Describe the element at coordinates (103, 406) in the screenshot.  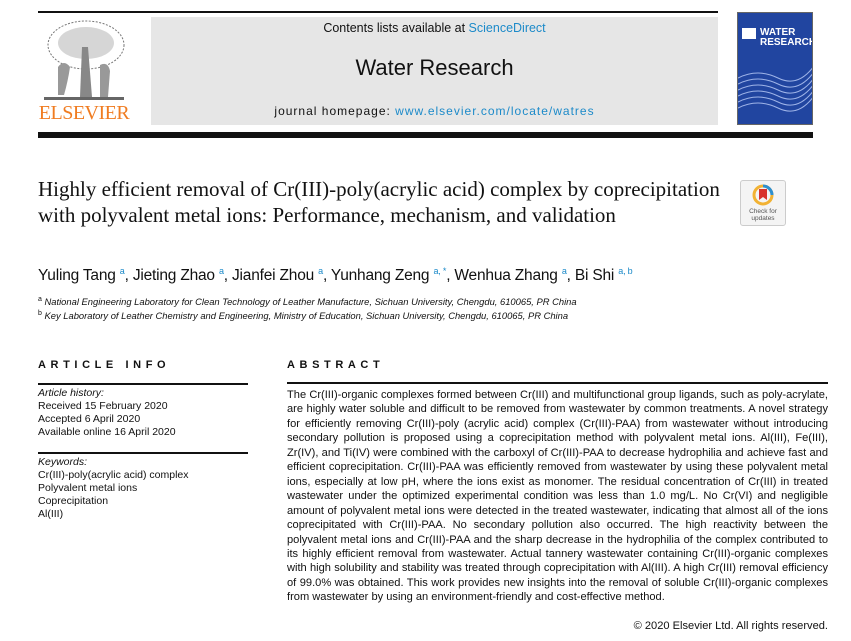
I see `history-received: Received 15 February 2020` at that location.